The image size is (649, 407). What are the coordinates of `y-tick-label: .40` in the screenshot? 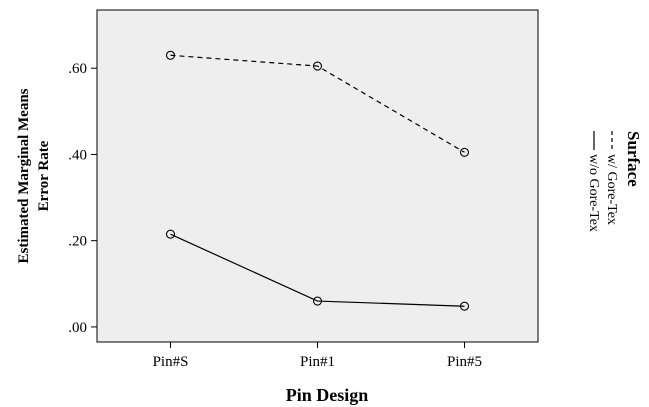 It's located at (77, 155).